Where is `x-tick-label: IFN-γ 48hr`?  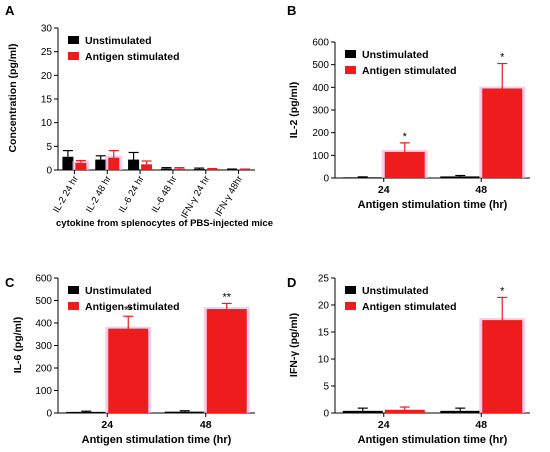 x-tick-label: IFN-γ 48hr is located at coordinates (229, 196).